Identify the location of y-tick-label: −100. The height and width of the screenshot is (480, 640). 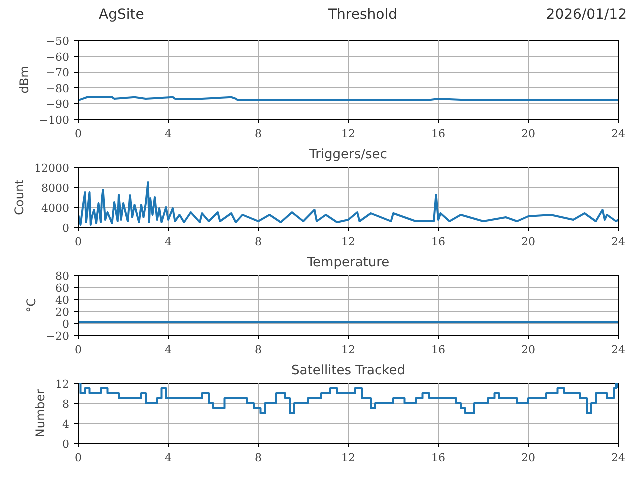
(54, 120).